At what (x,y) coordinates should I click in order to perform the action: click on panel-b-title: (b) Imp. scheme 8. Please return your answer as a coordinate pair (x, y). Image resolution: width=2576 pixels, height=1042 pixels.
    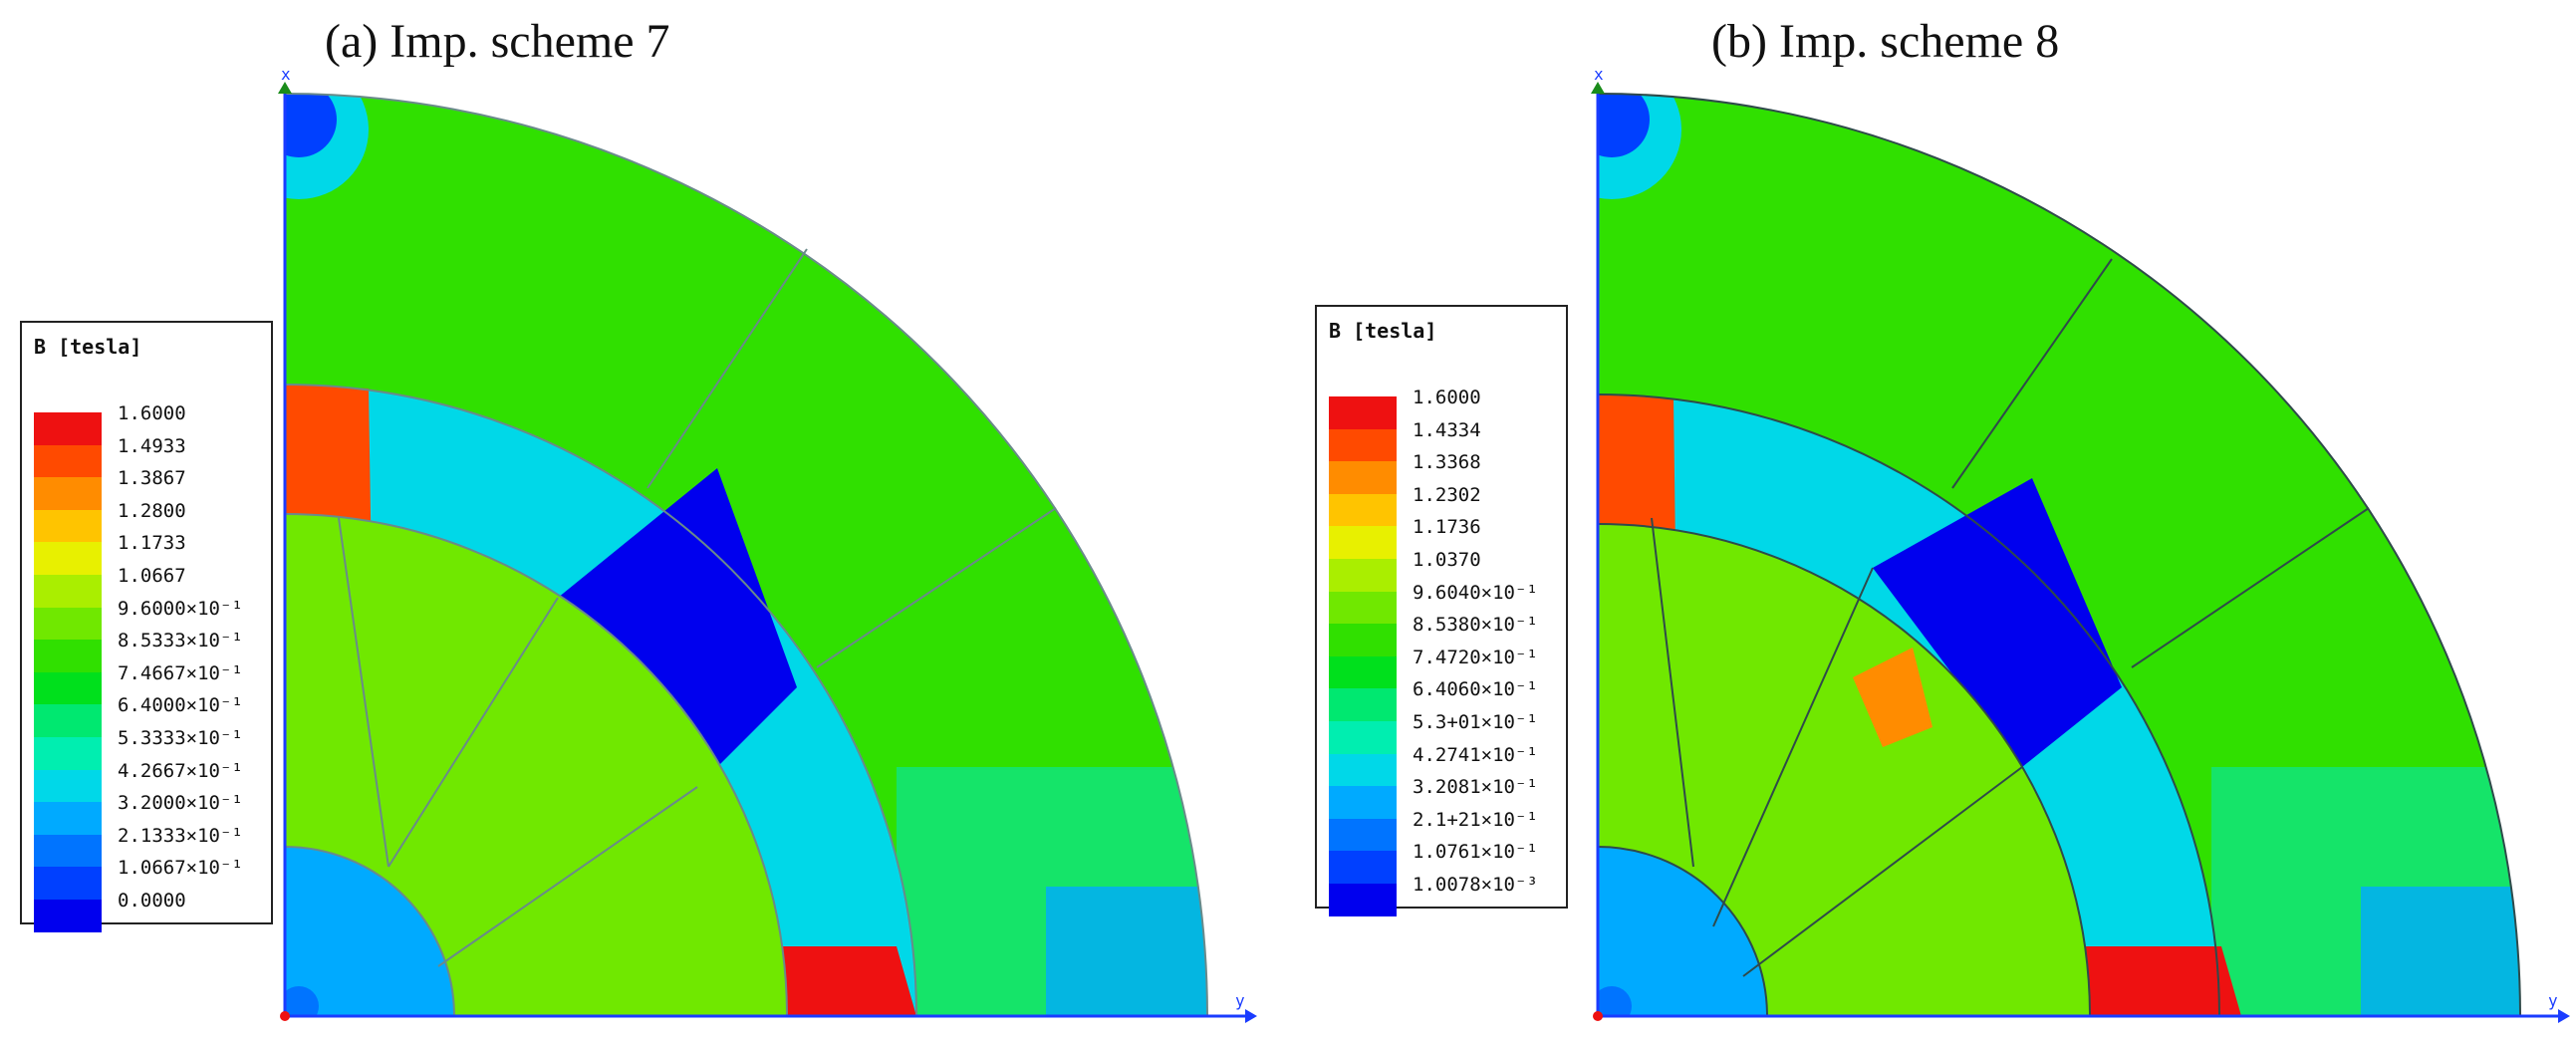
    Looking at the image, I should click on (1885, 41).